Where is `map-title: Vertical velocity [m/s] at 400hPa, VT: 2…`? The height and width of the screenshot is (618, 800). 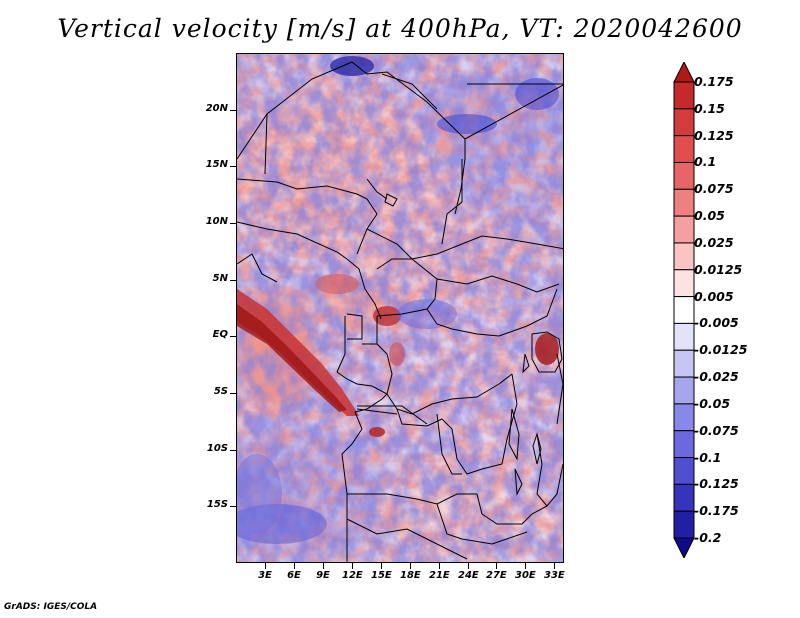 map-title: Vertical velocity [m/s] at 400hPa, VT: 2… is located at coordinates (400, 28).